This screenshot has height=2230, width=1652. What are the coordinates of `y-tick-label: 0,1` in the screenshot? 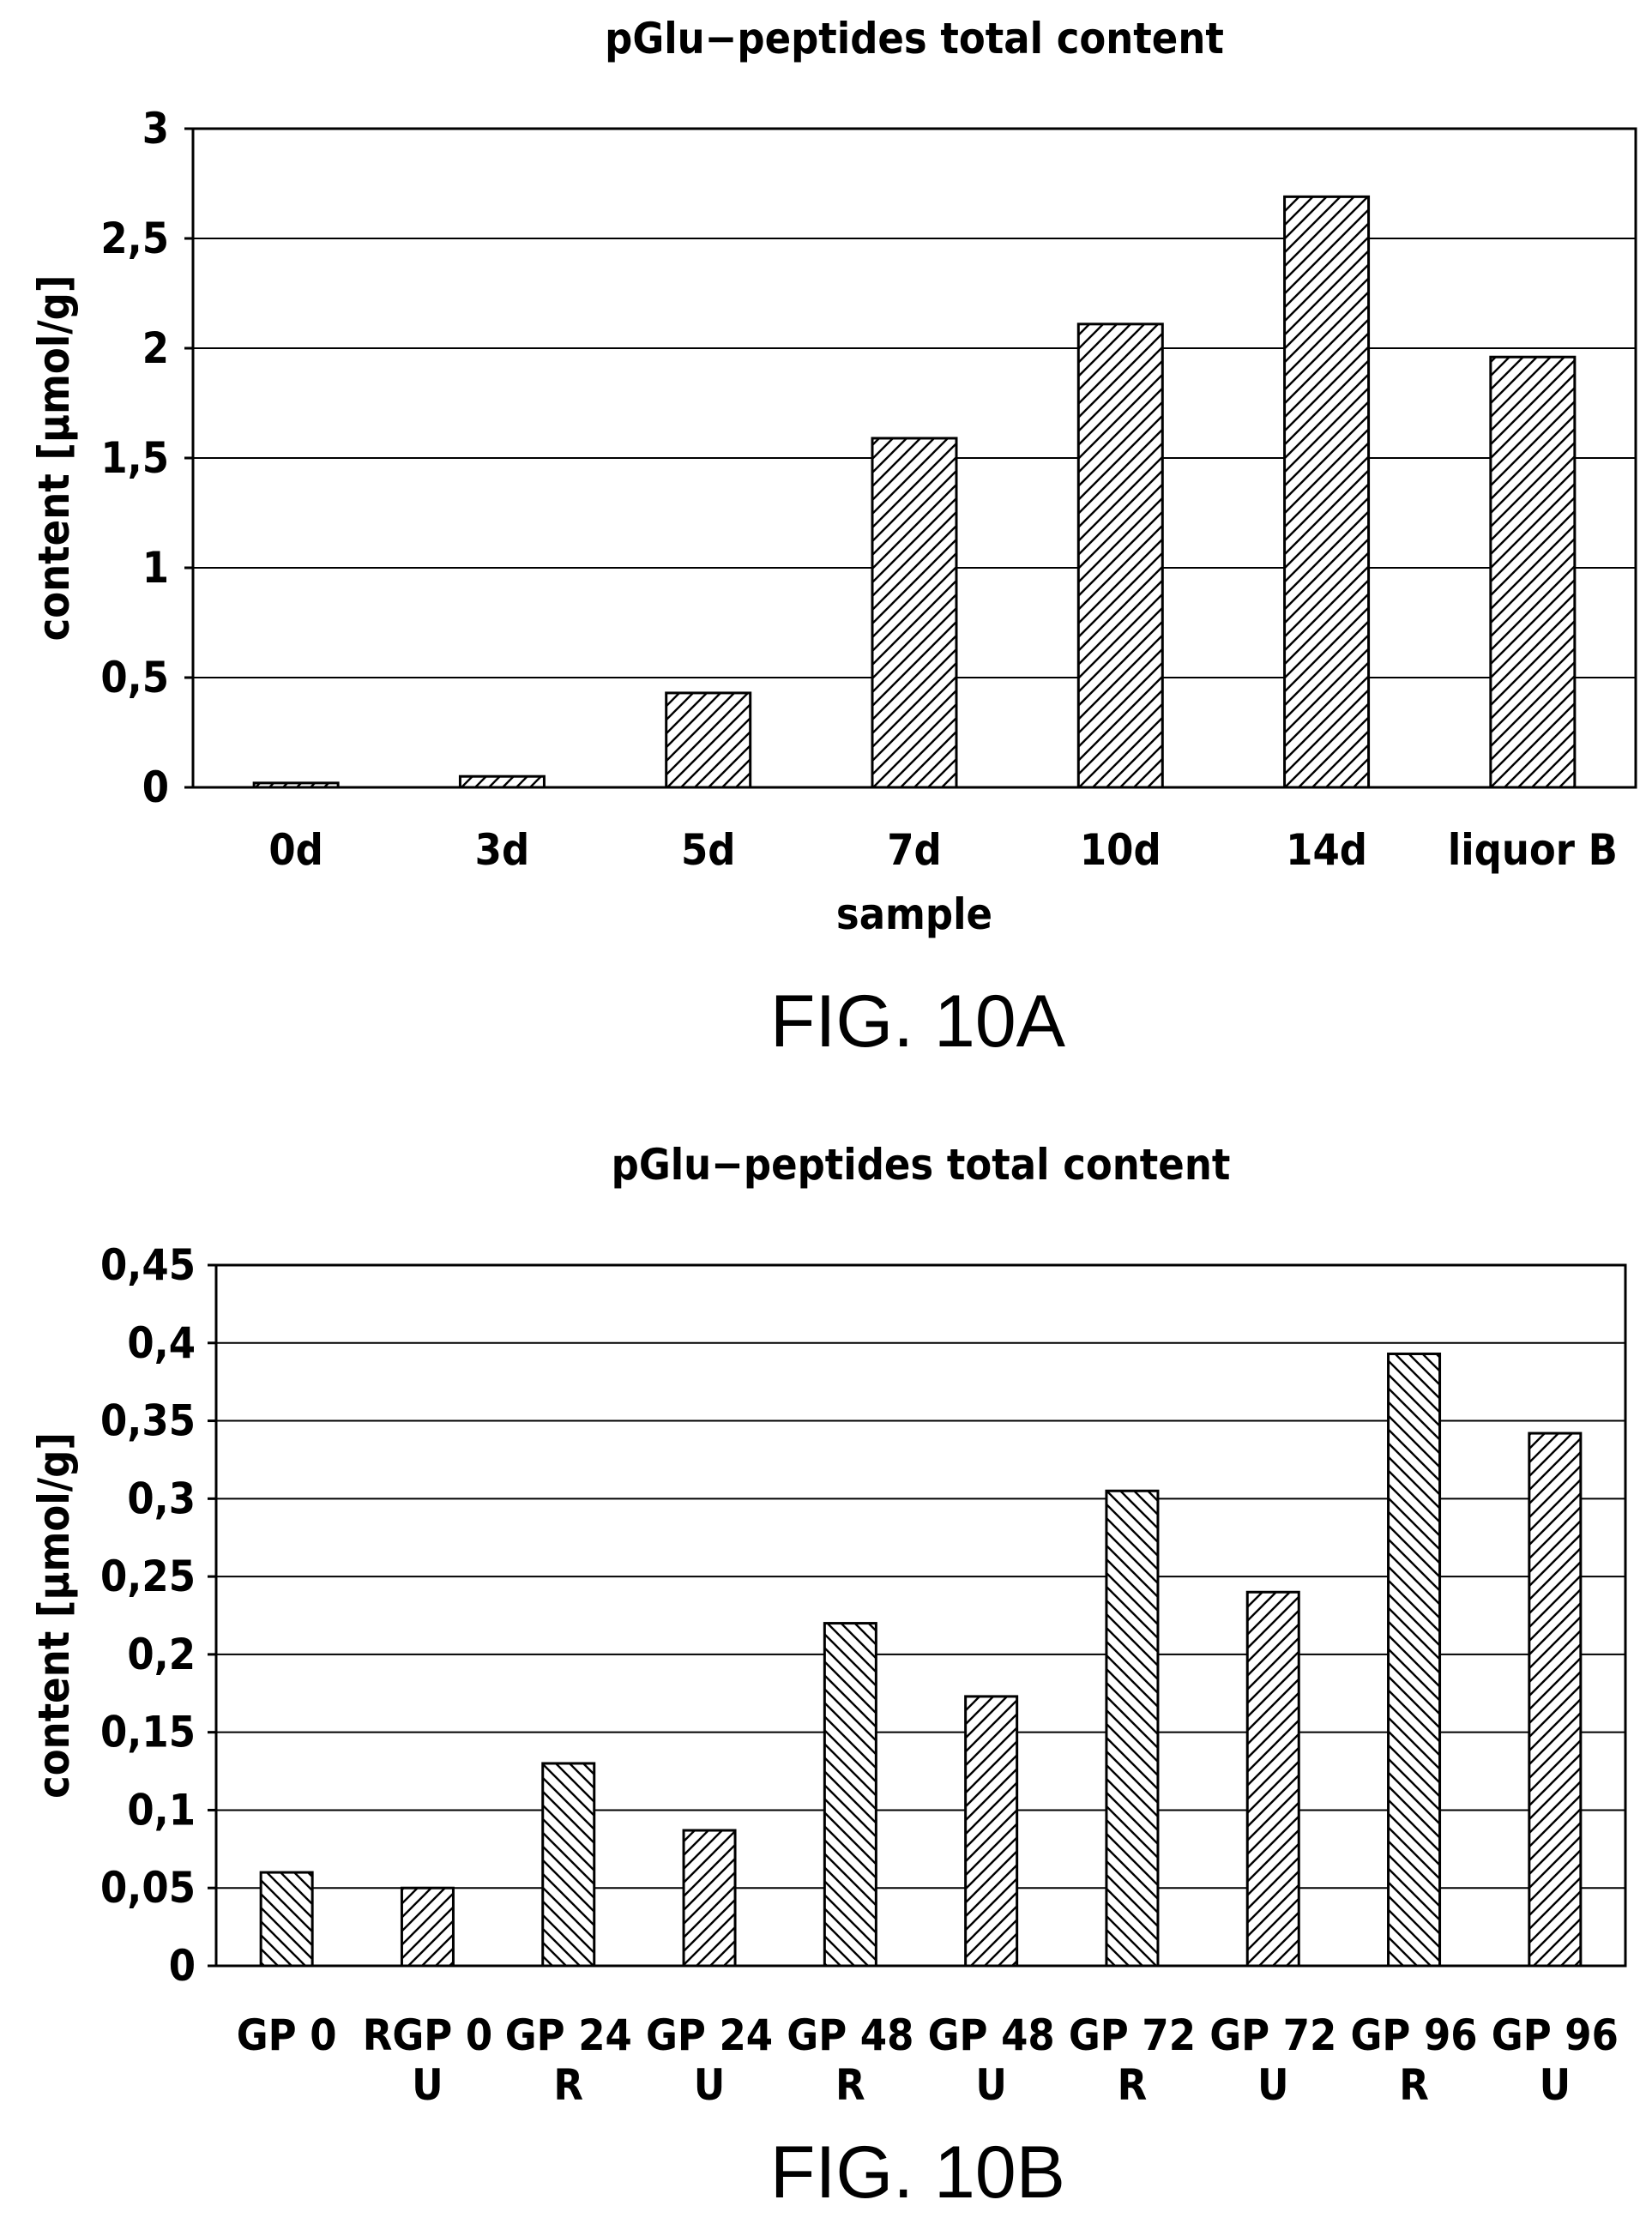 It's located at (161, 1810).